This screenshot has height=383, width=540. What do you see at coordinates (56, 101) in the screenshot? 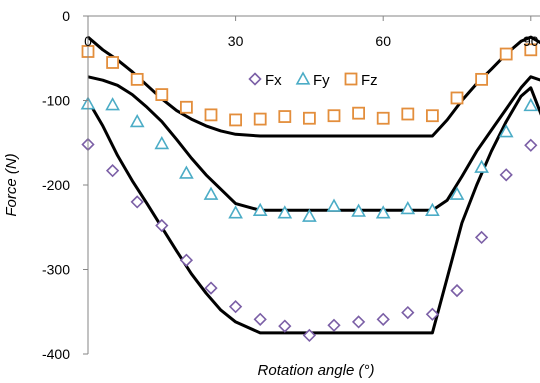
I see `y-tick-label: -100` at bounding box center [56, 101].